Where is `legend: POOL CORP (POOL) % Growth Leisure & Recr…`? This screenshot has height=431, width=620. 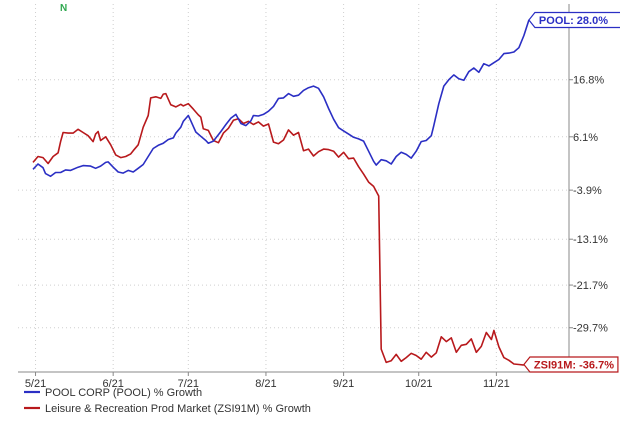
legend: POOL CORP (POOL) % Growth Leisure & Recr… is located at coordinates (167, 401).